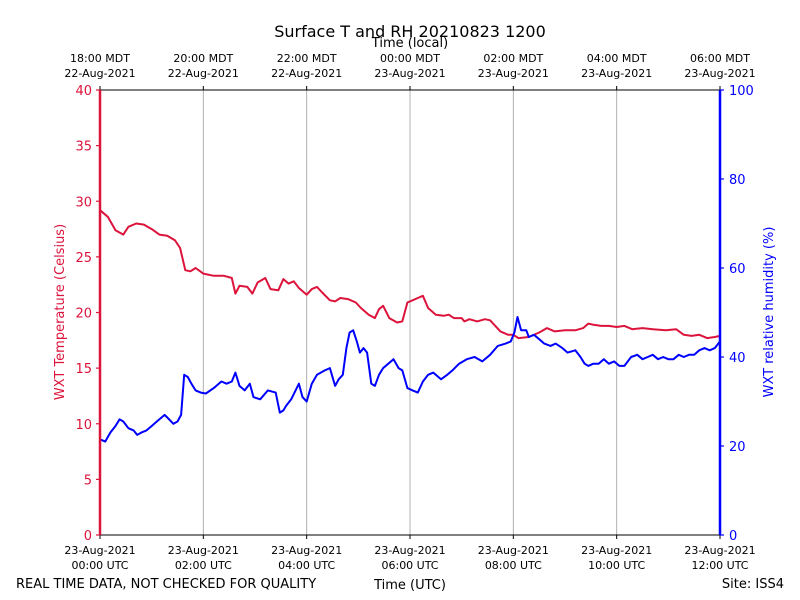 The image size is (800, 600). Describe the element at coordinates (737, 447) in the screenshot. I see `y-right-tick-label: 20` at that location.